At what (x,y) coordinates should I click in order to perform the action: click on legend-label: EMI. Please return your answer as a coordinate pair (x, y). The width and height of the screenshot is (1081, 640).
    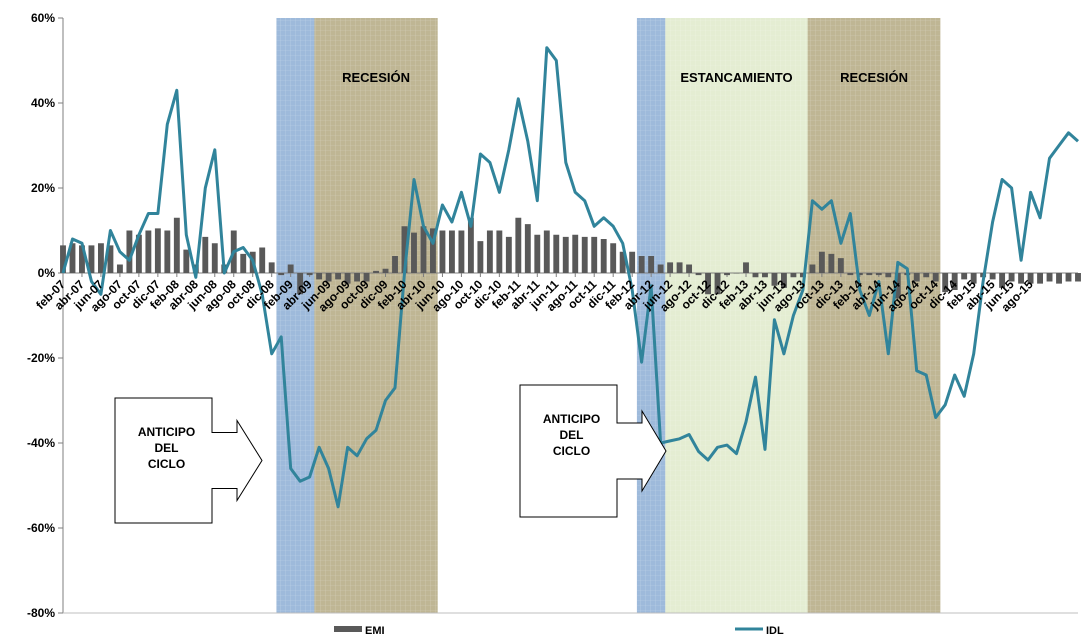
    Looking at the image, I should click on (375, 631).